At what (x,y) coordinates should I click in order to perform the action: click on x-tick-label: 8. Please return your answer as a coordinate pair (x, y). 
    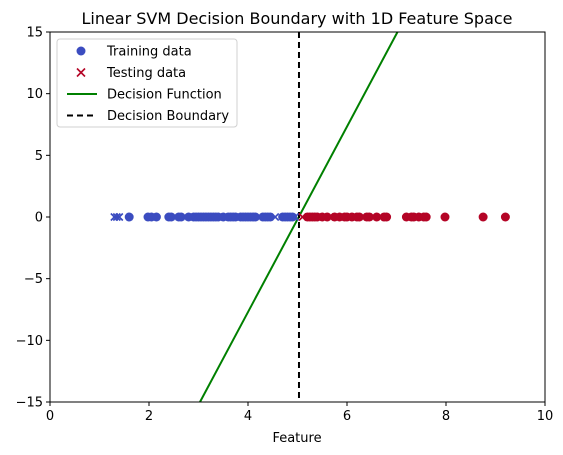
    Looking at the image, I should click on (446, 416).